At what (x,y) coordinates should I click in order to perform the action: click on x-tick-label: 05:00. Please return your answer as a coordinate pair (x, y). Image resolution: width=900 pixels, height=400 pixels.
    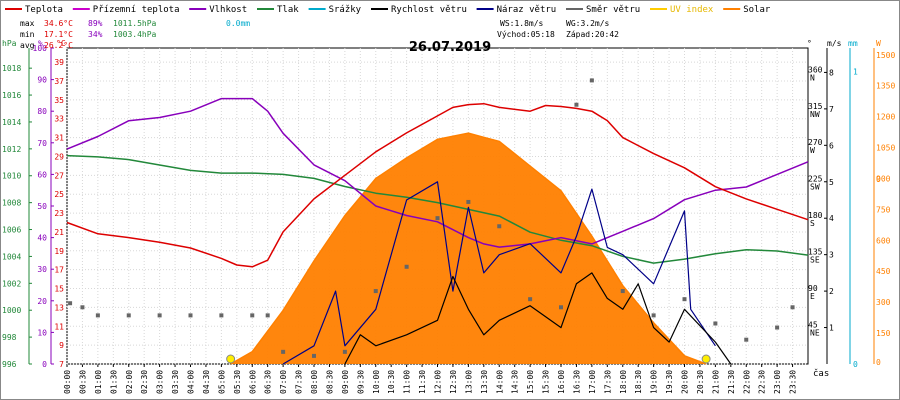
    Looking at the image, I should click on (221, 382).